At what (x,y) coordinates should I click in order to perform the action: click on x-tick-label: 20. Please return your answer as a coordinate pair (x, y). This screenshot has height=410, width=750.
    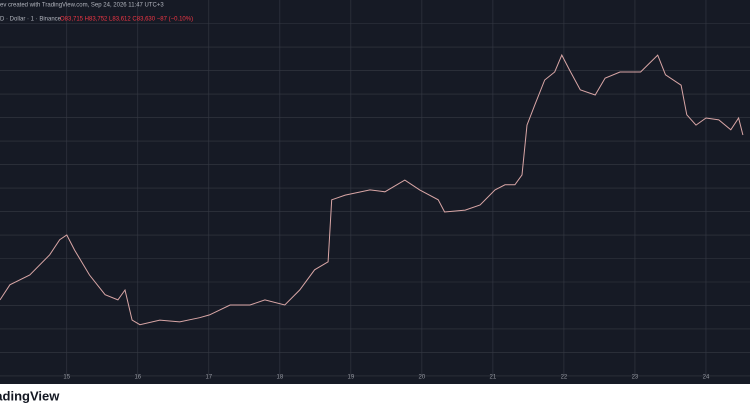
    Looking at the image, I should click on (422, 378).